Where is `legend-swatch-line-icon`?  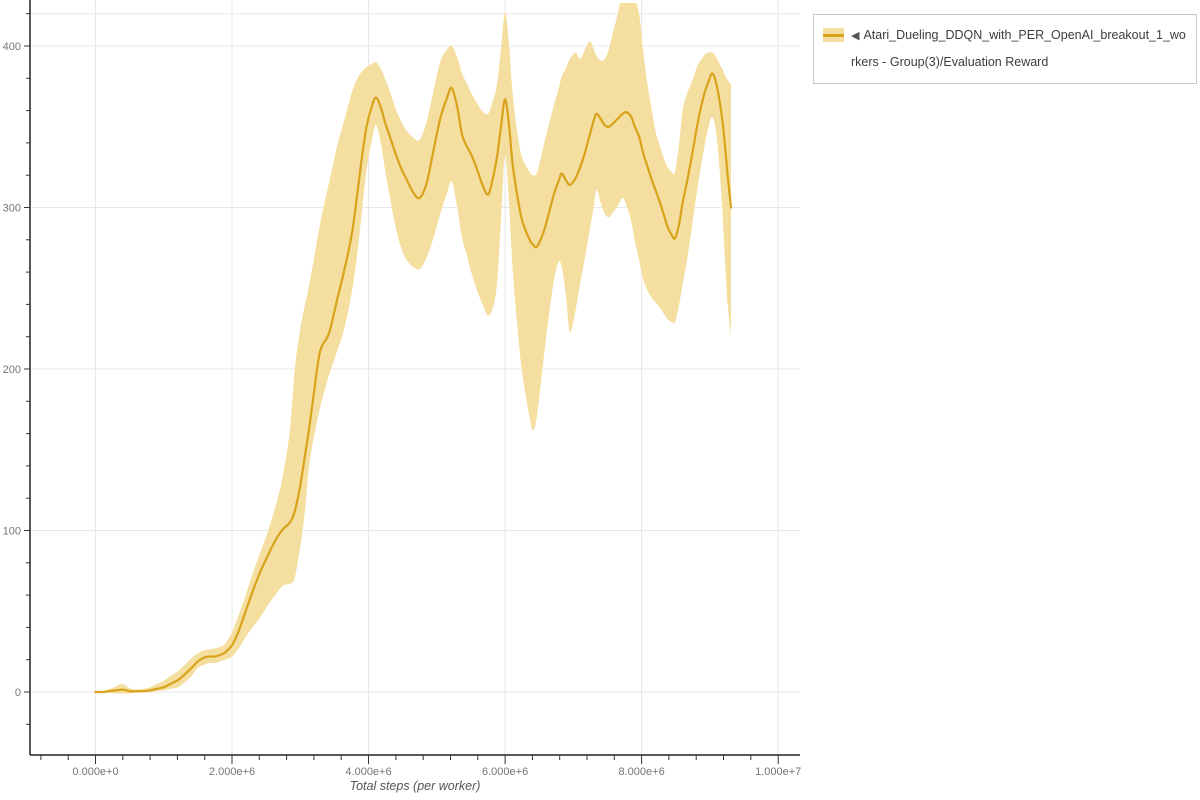 legend-swatch-line-icon is located at coordinates (833, 35).